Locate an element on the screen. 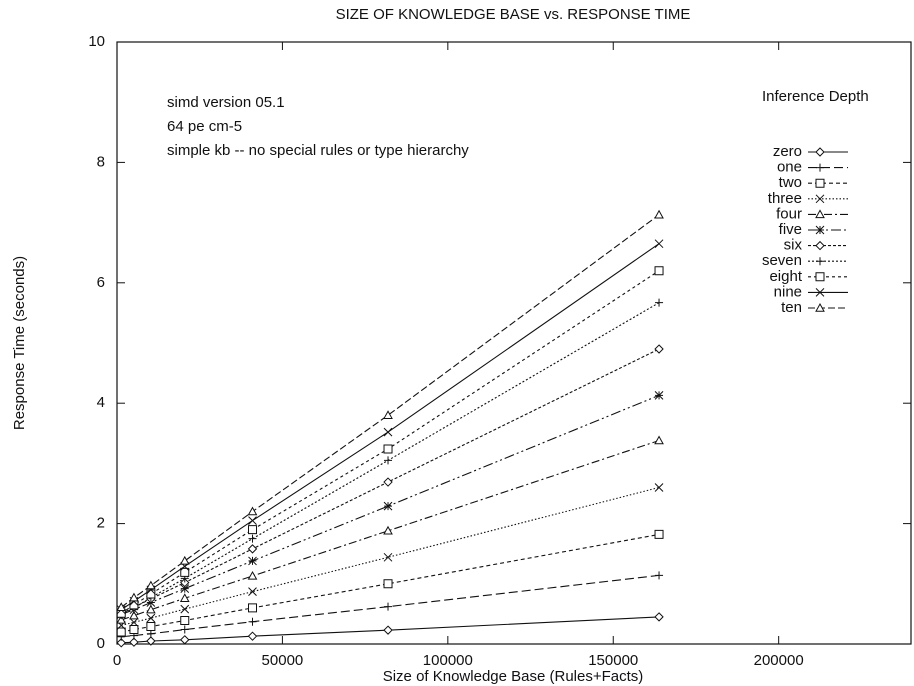 The image size is (914, 686). legend-title: Inference Depth is located at coordinates (815, 96).